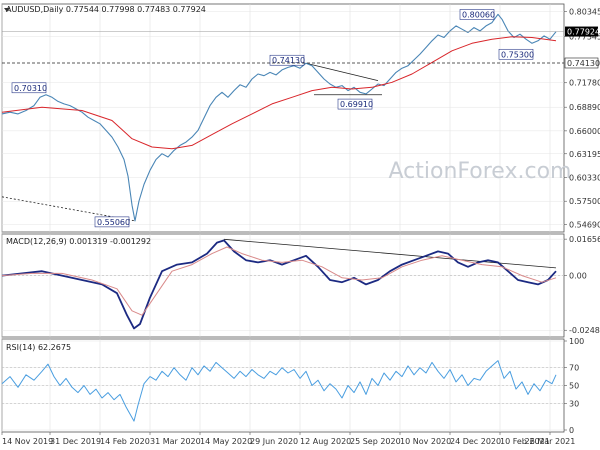  I want to click on level-marker-box, so click(581, 63).